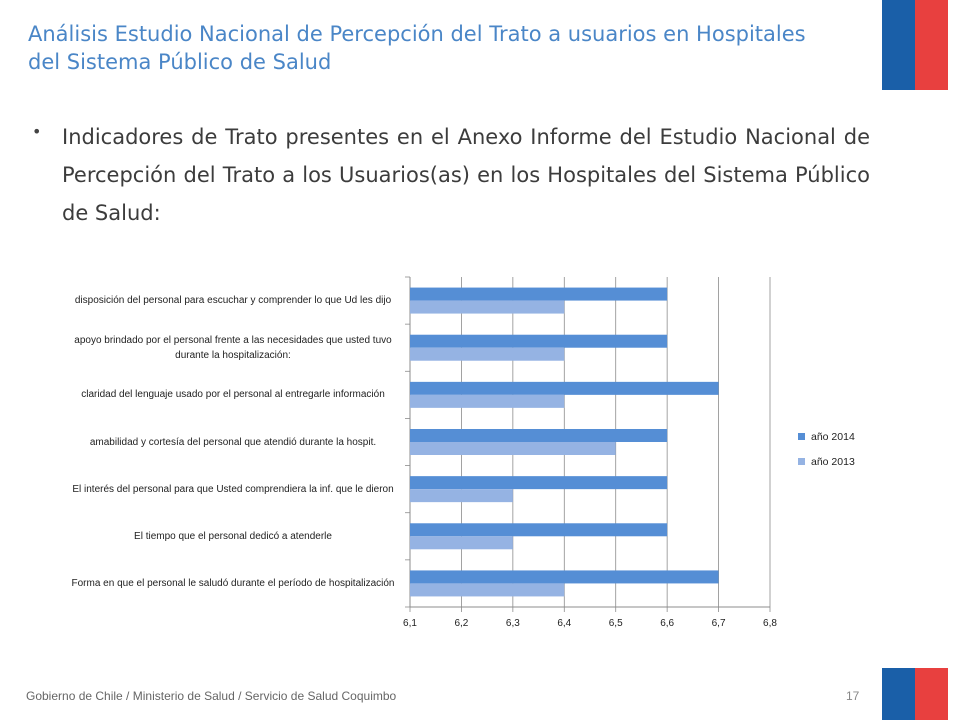 Image resolution: width=960 pixels, height=720 pixels. I want to click on x-tick-label: 6,8, so click(770, 623).